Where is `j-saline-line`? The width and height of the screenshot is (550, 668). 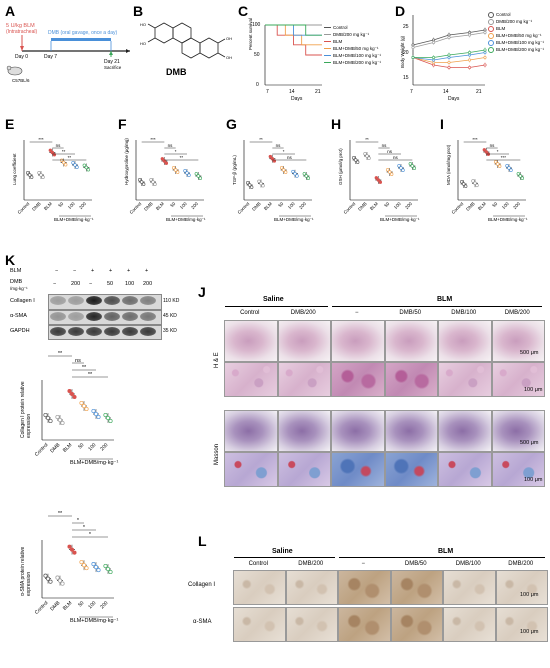 j-saline-line is located at coordinates (276, 306).